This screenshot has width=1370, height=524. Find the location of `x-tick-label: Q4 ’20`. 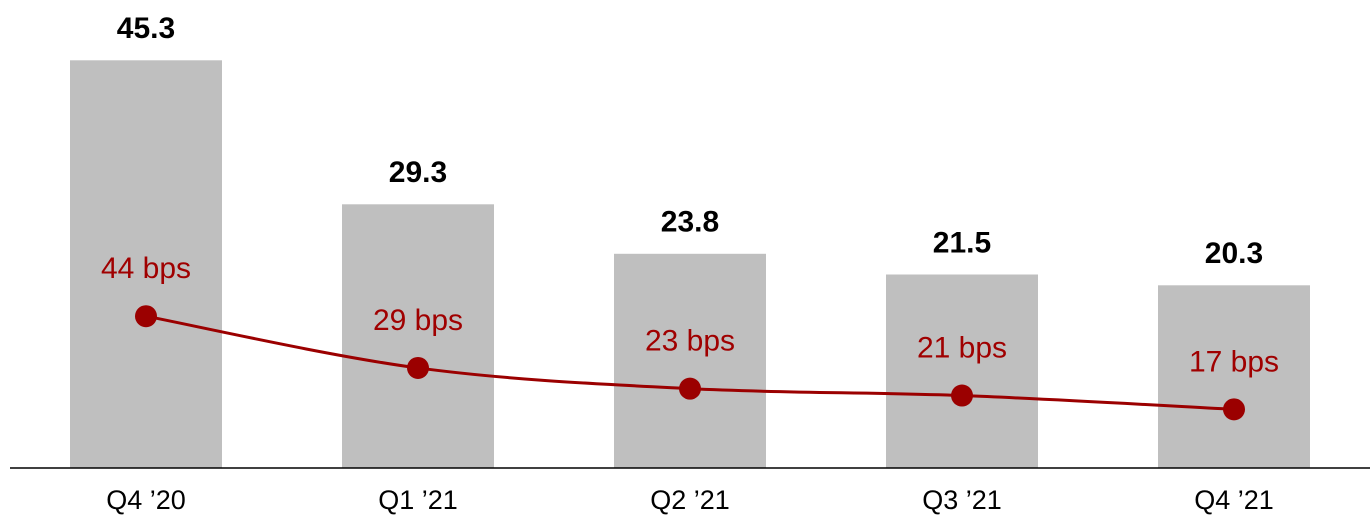

x-tick-label: Q4 ’20 is located at coordinates (146, 500).